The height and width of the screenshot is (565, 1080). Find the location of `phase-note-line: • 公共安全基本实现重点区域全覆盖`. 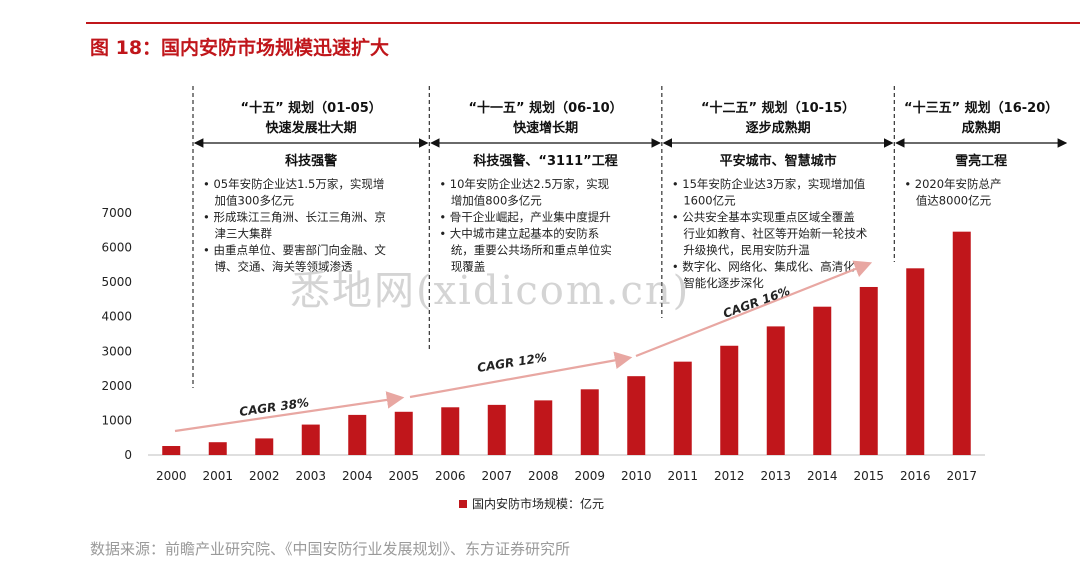

phase-note-line: • 公共安全基本实现重点区域全覆盖 is located at coordinates (763, 217).